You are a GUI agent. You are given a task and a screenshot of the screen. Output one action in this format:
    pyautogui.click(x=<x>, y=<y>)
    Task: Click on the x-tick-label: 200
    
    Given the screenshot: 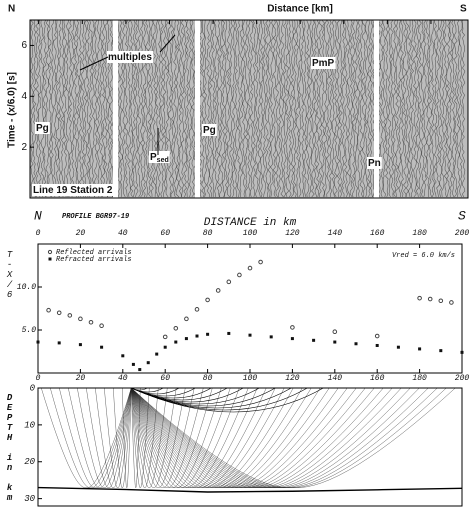 What is the action you would take?
    pyautogui.click(x=462, y=378)
    